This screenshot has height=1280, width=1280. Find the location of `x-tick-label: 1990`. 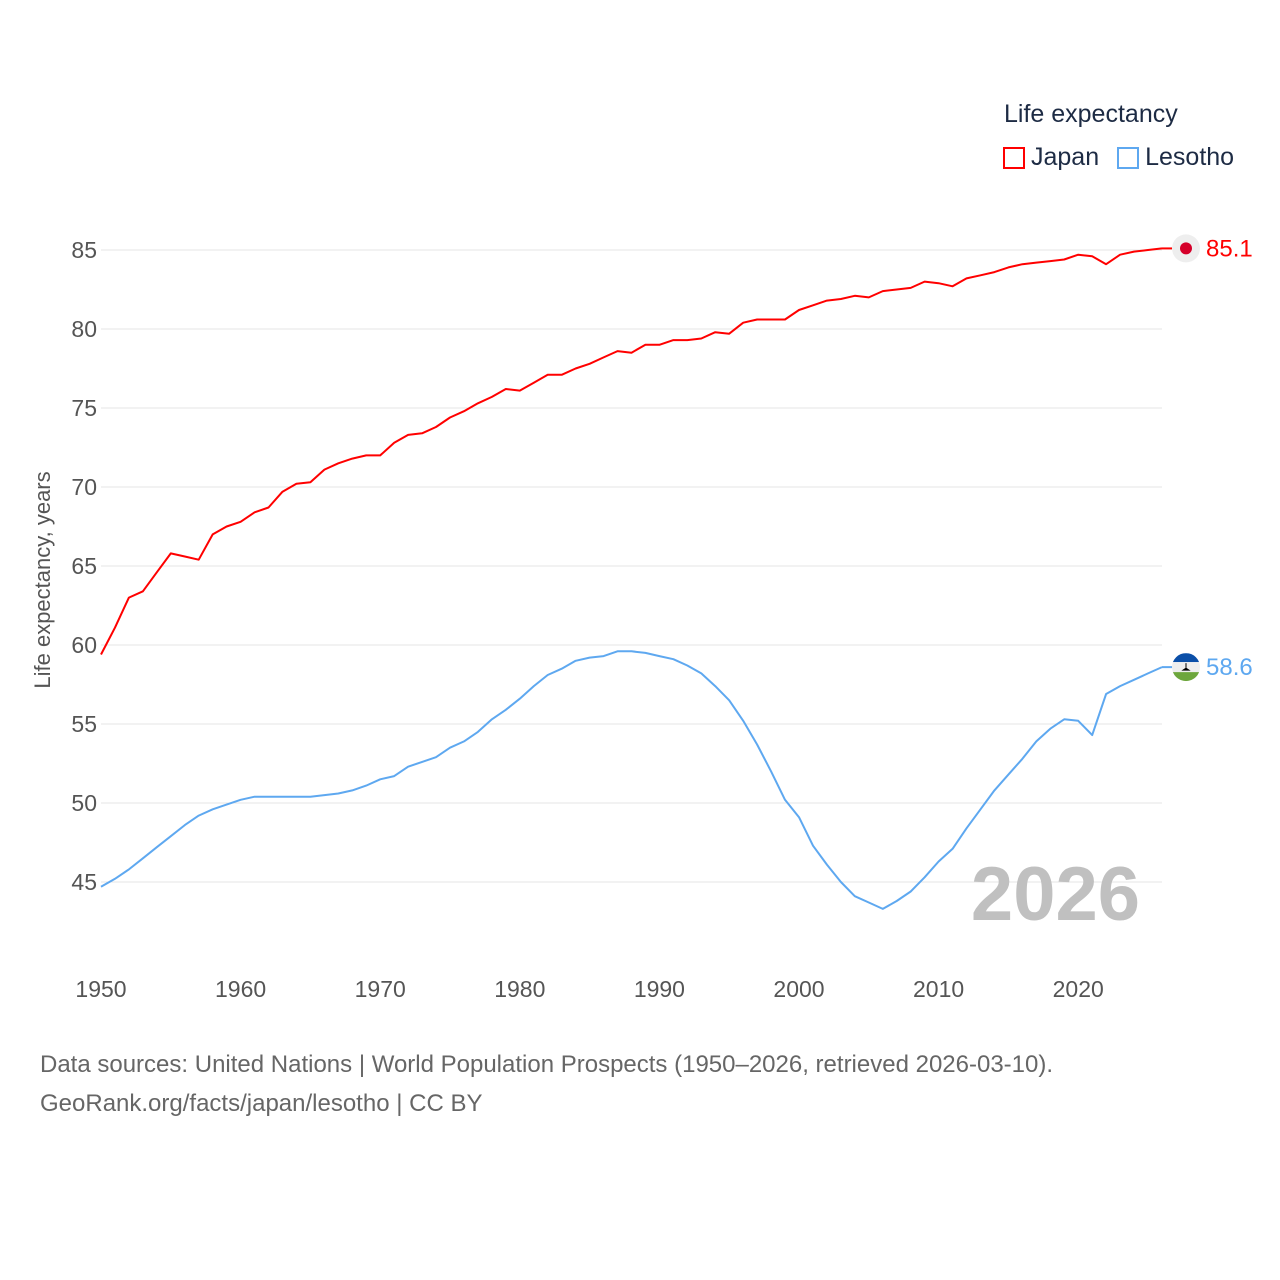

x-tick-label: 1990 is located at coordinates (659, 989).